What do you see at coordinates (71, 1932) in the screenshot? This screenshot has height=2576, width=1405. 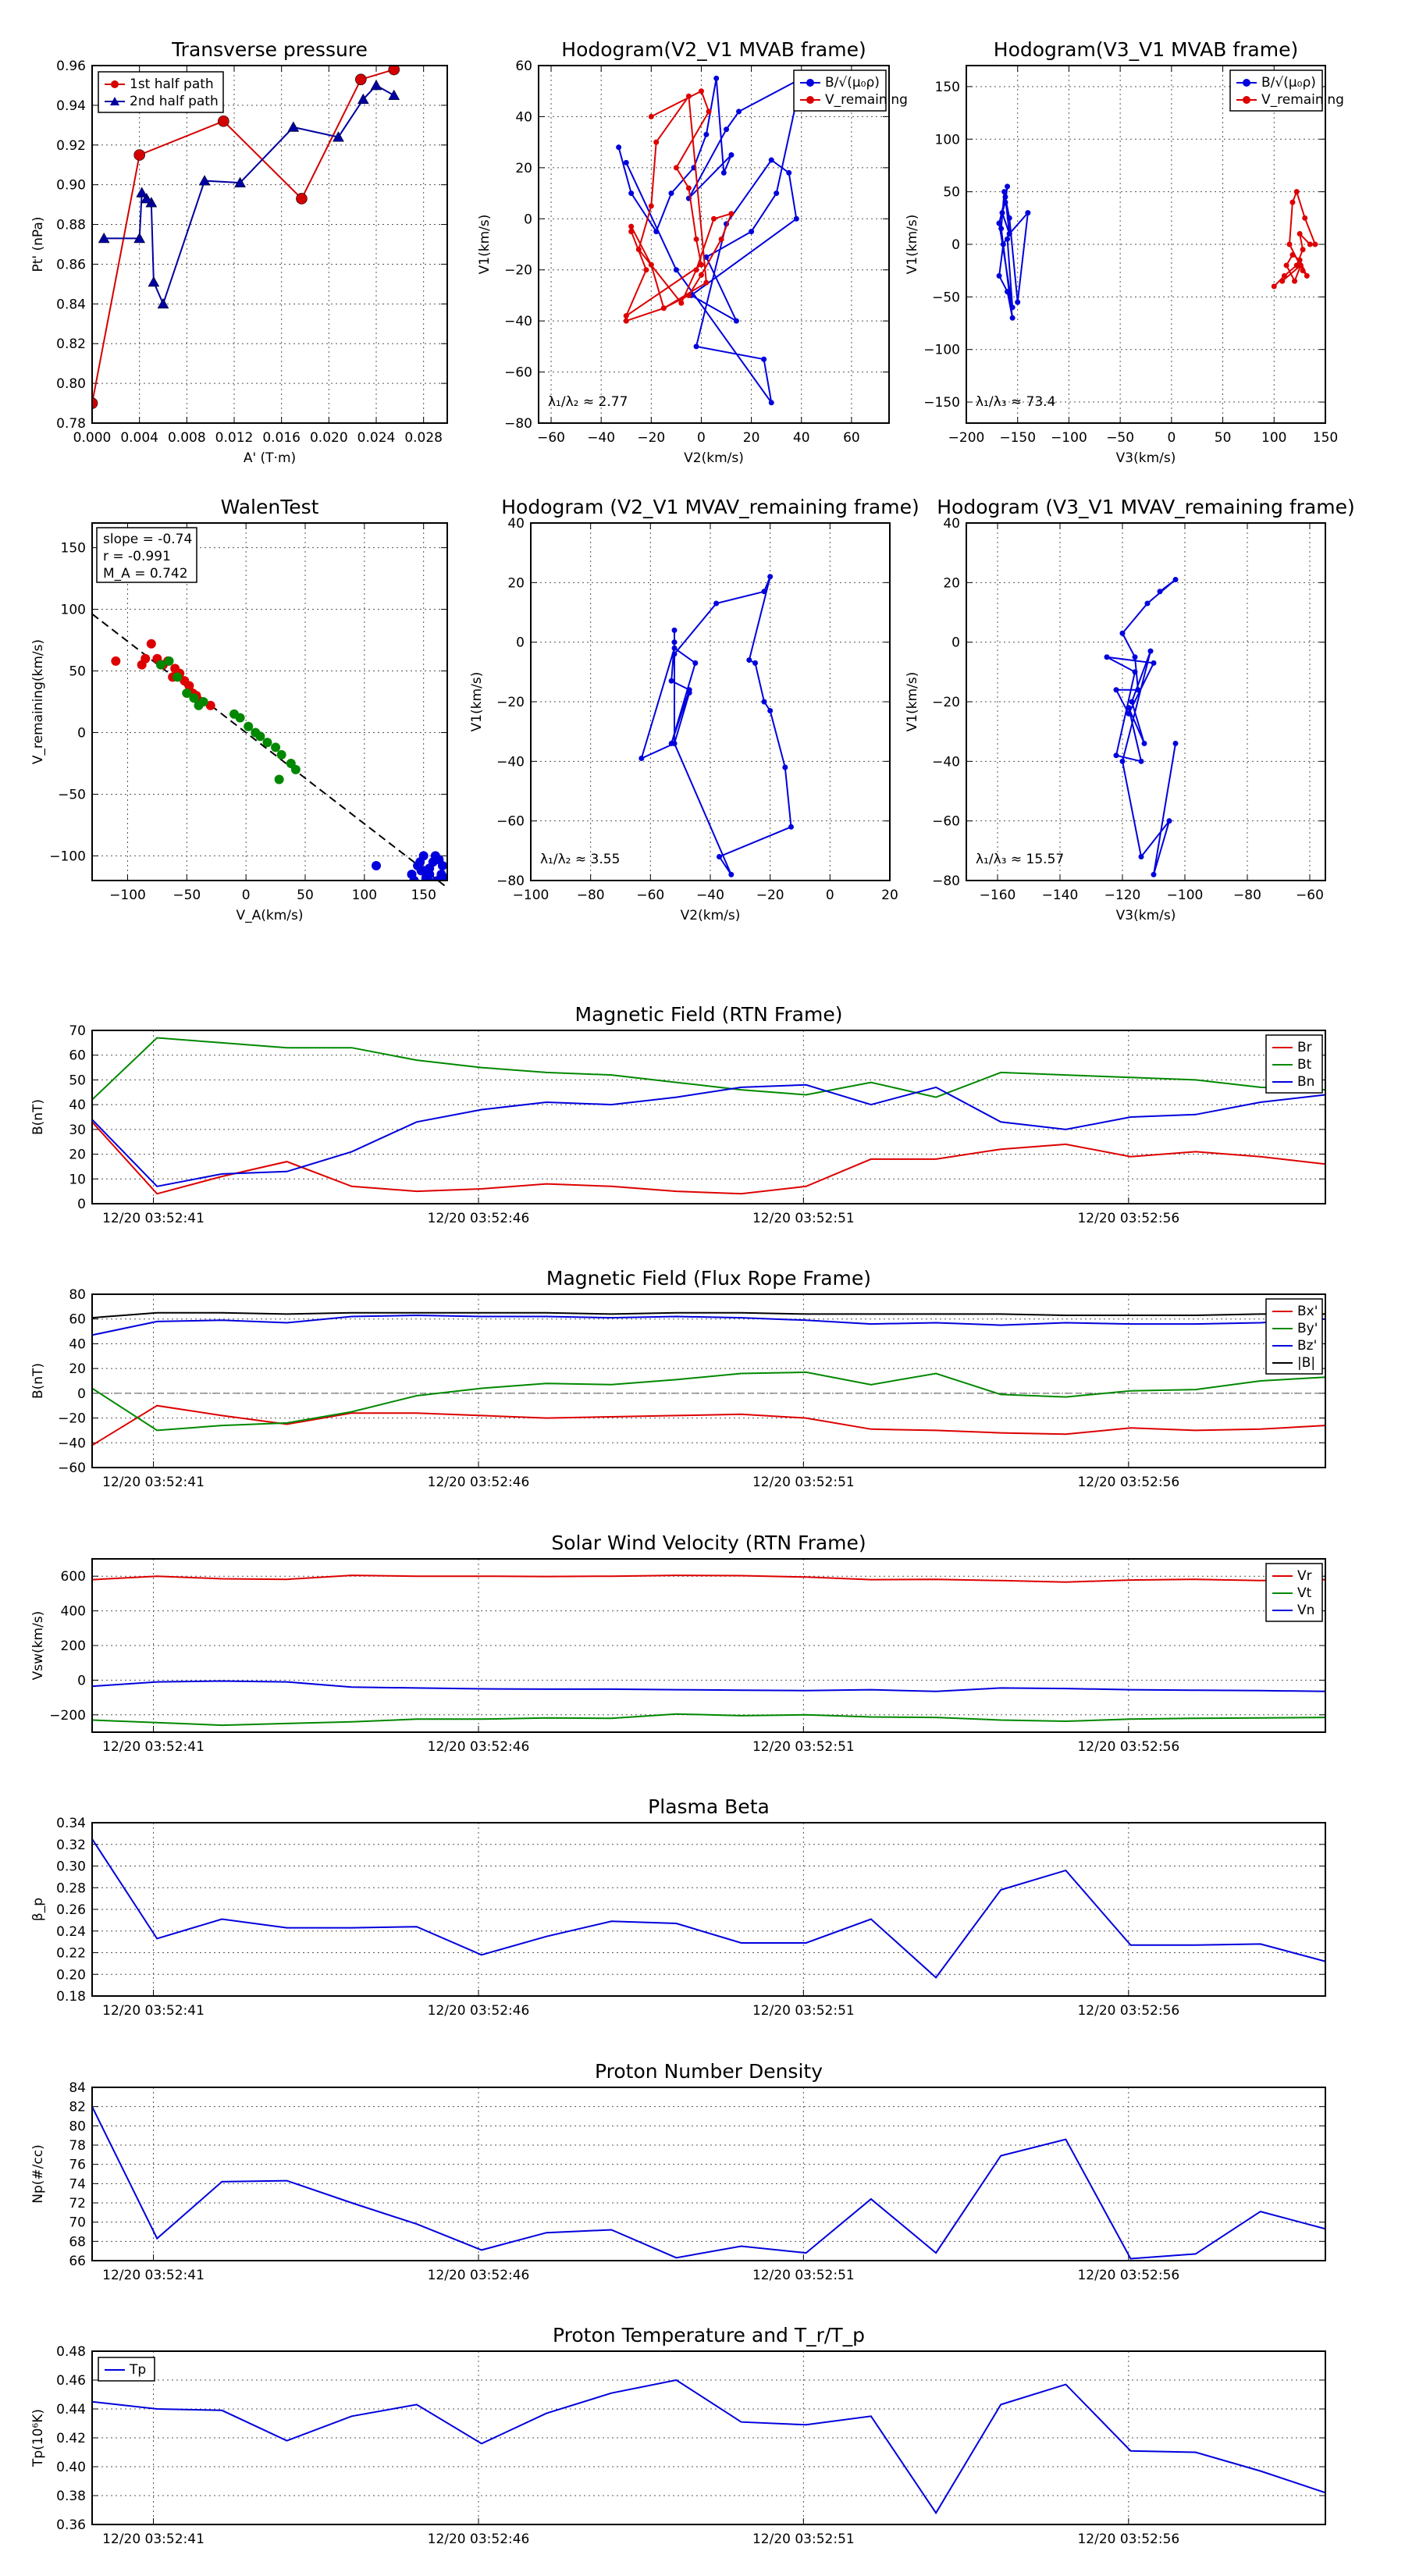 I see `y-tick-label: 0.24` at bounding box center [71, 1932].